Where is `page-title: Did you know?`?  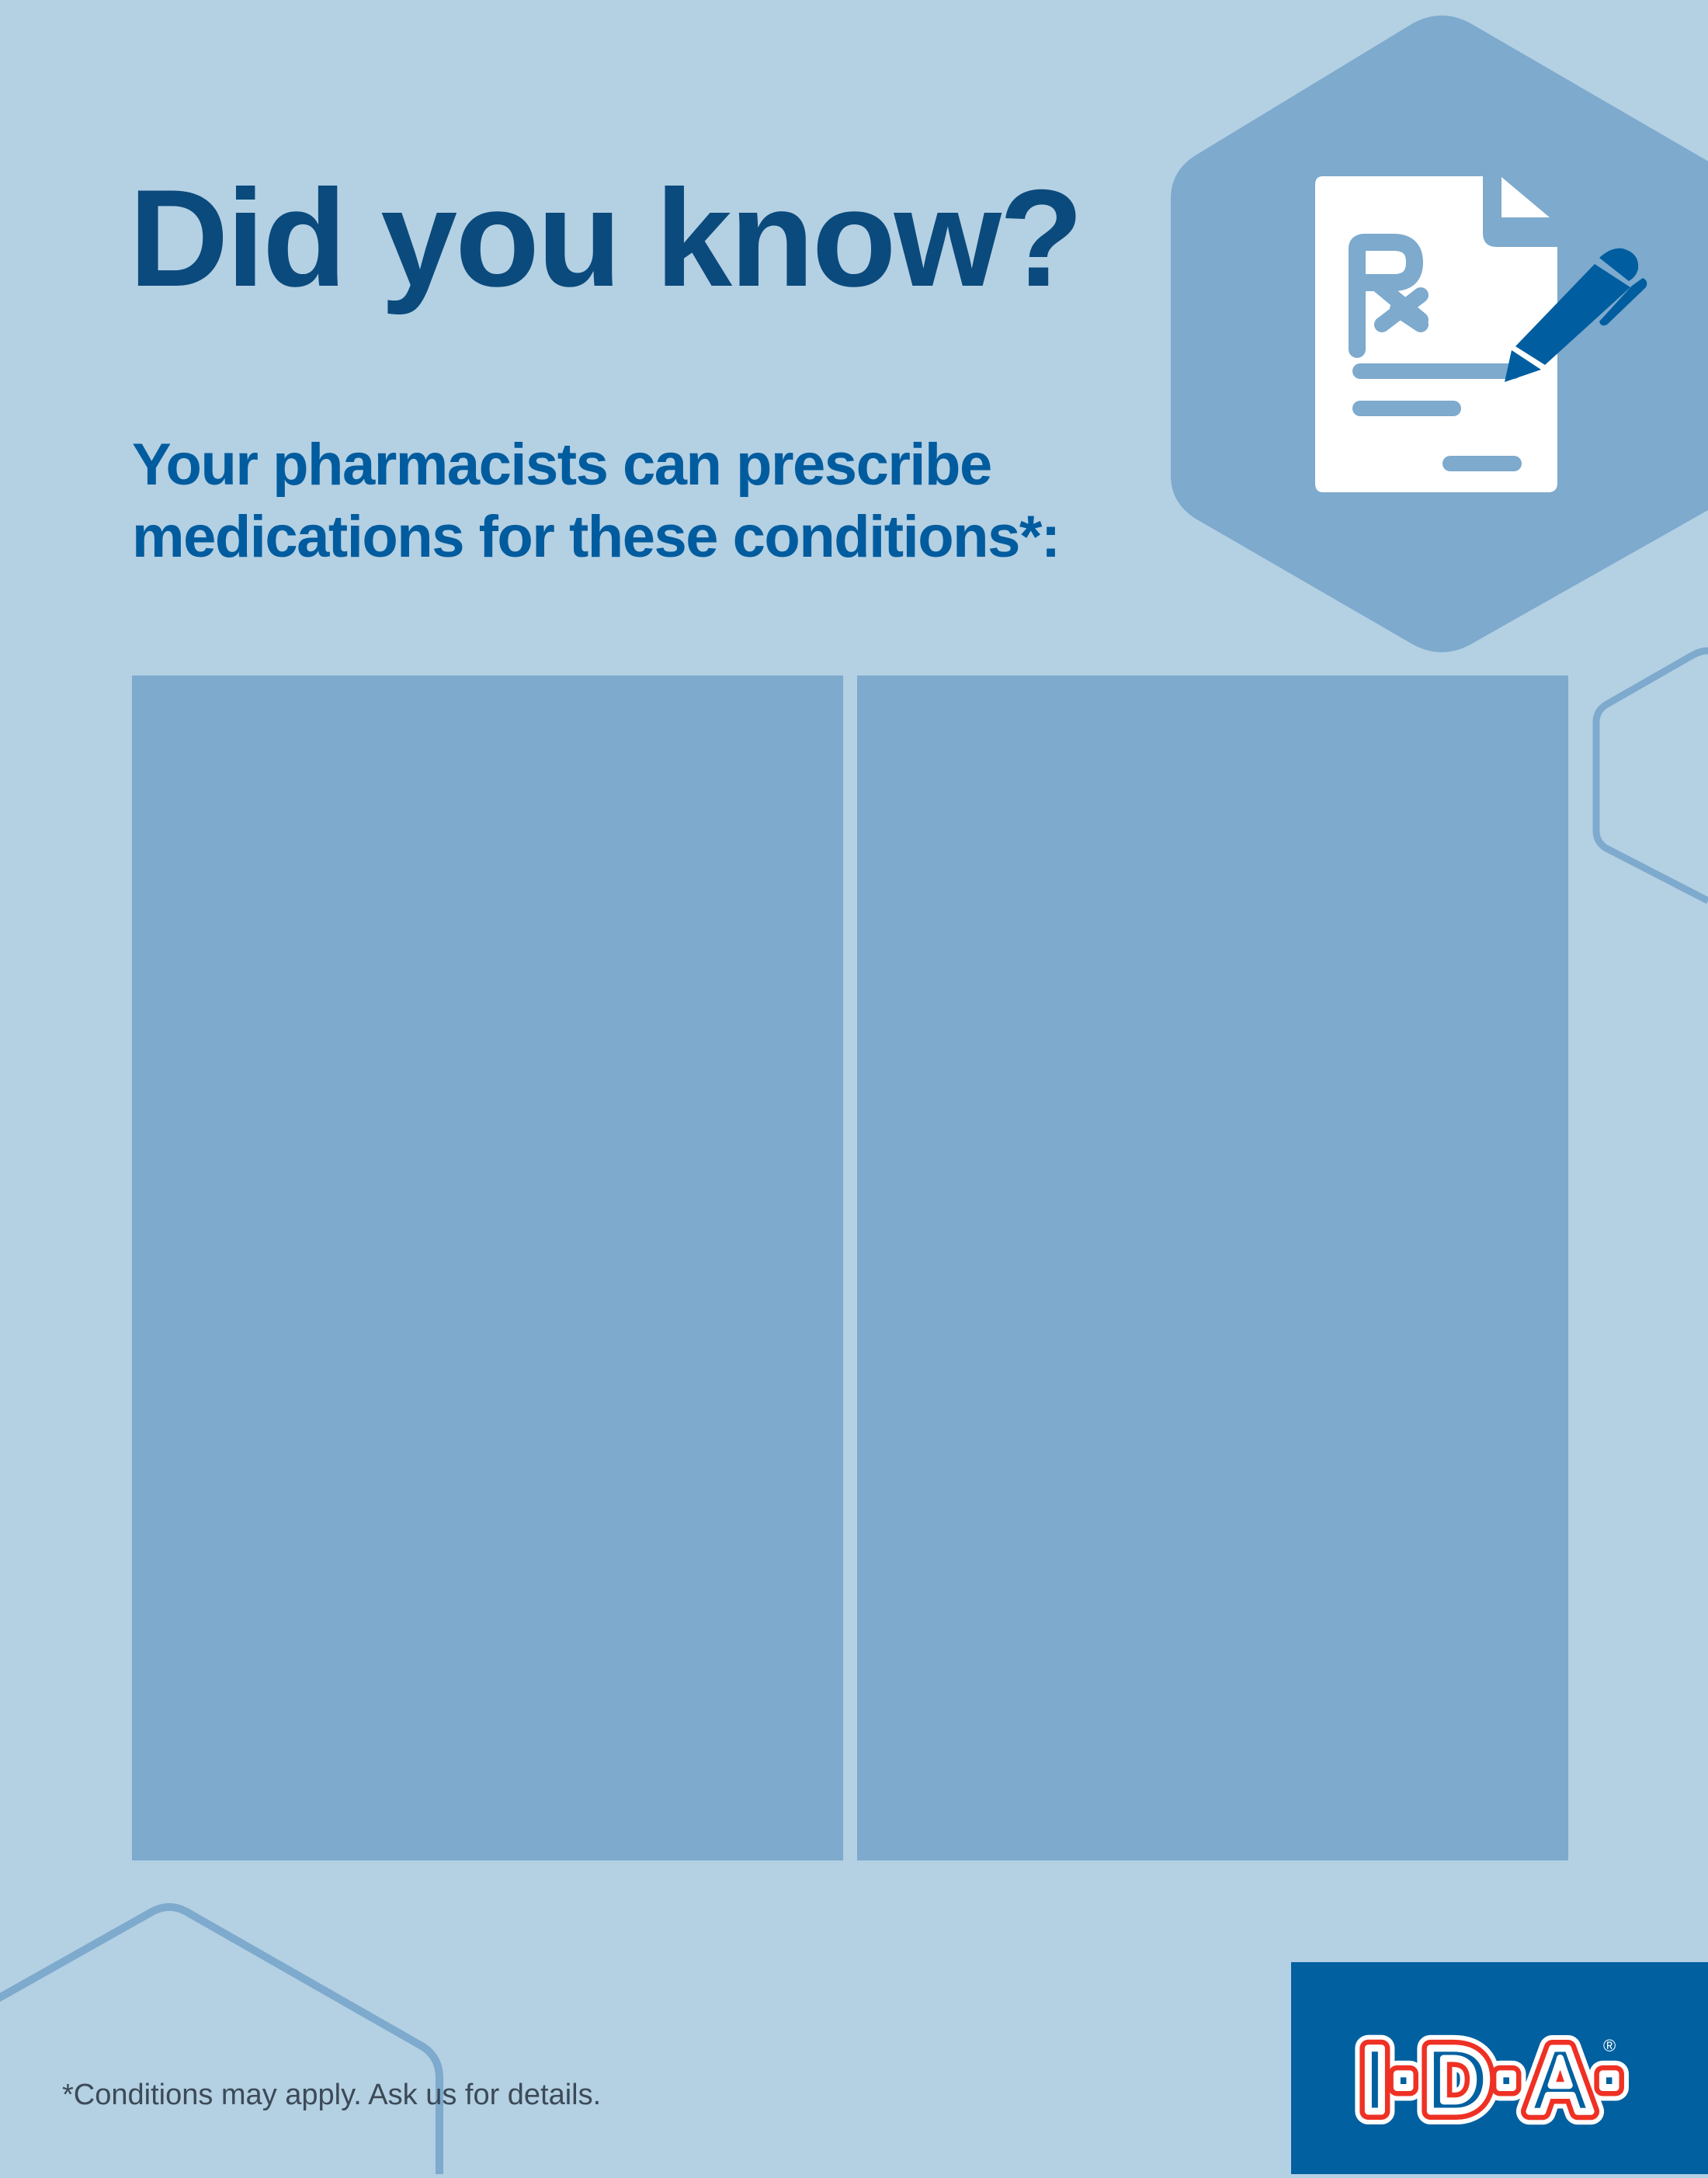 page-title: Did you know? is located at coordinates (606, 238).